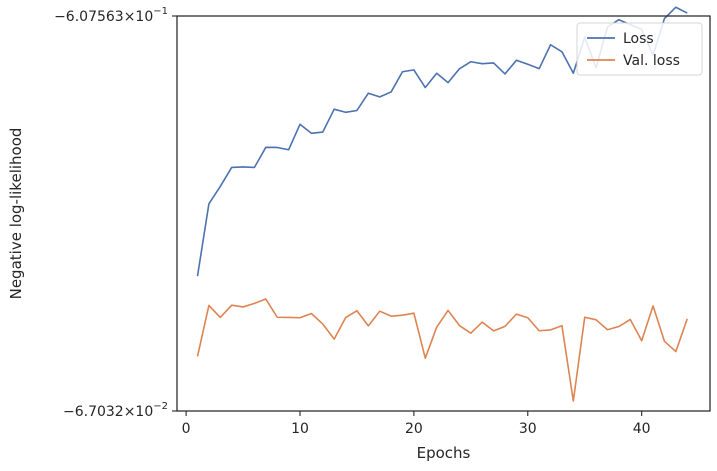 The width and height of the screenshot is (717, 471). What do you see at coordinates (115, 410) in the screenshot?
I see `y-tick-label: −6.7032×10⁻²` at bounding box center [115, 410].